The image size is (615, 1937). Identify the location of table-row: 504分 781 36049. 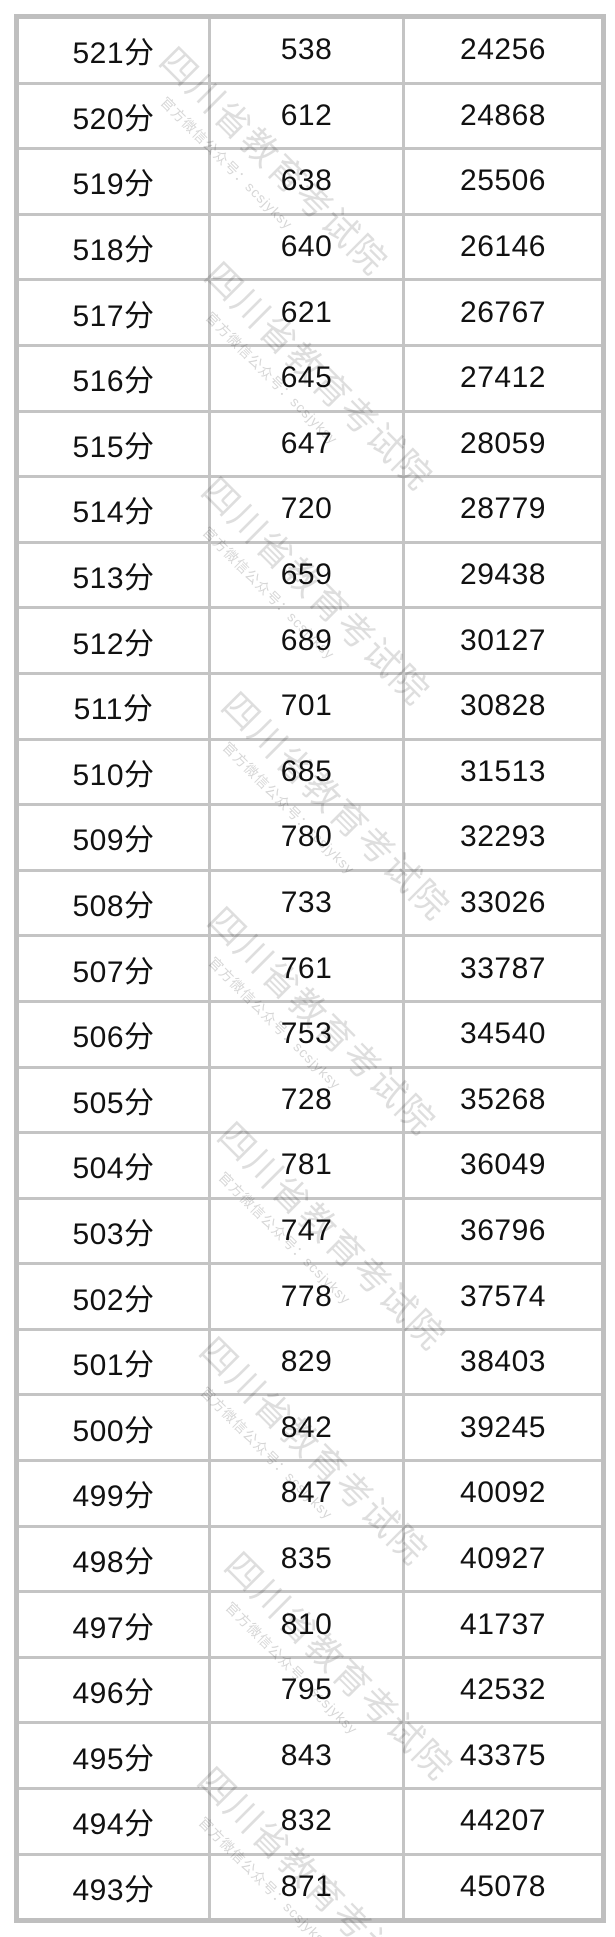
(310, 1165).